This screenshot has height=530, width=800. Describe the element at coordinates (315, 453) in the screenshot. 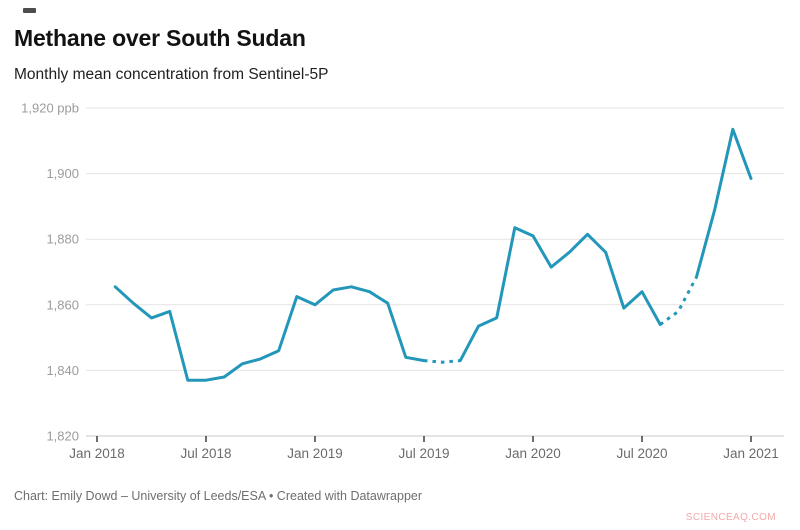

I see `x-axis-label: Jan 2019` at that location.